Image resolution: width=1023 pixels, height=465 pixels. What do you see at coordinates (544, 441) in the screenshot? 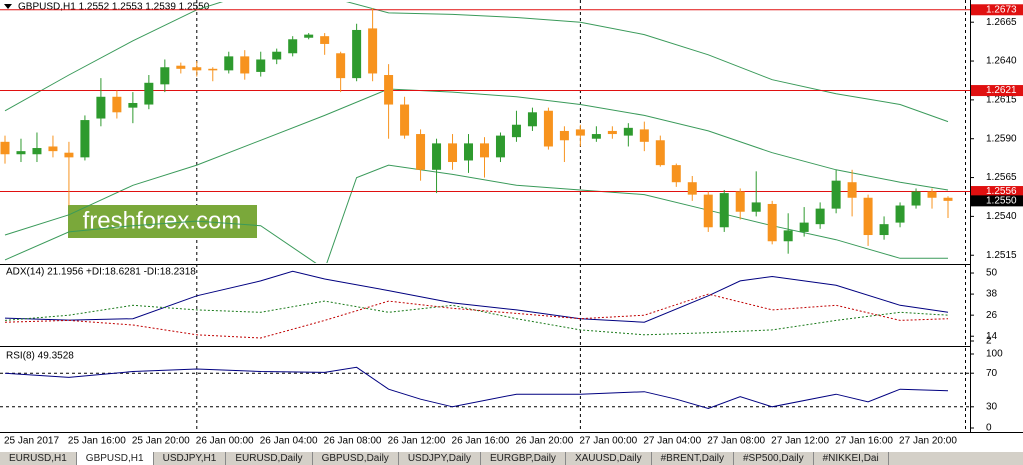
I see `x-tick-label: 26 Jan 20:00` at bounding box center [544, 441].